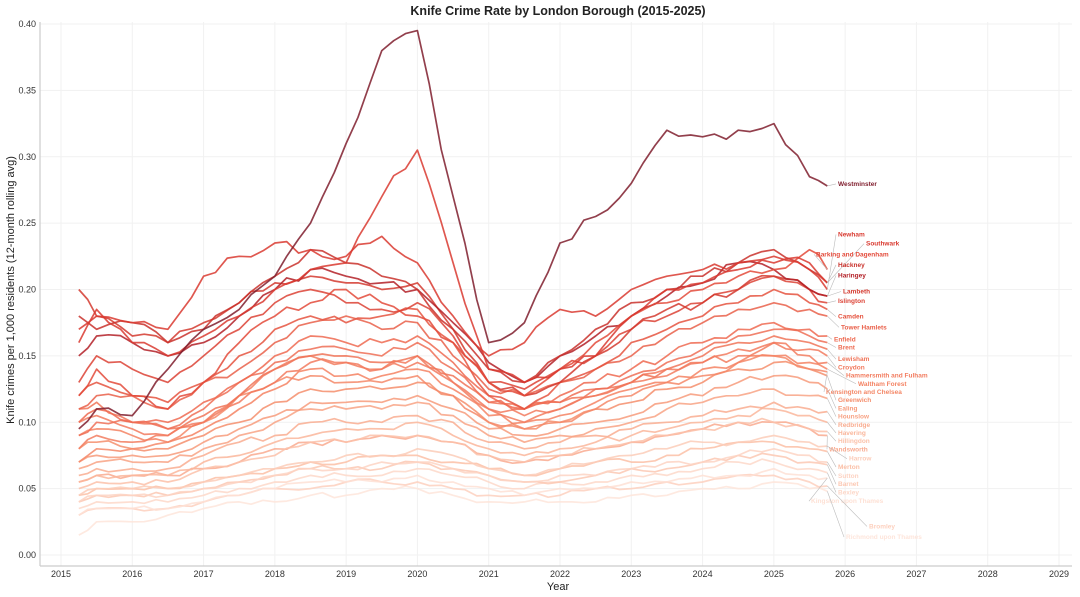 This screenshot has height=597, width=1080. I want to click on x-tick-label: 2024, so click(703, 574).